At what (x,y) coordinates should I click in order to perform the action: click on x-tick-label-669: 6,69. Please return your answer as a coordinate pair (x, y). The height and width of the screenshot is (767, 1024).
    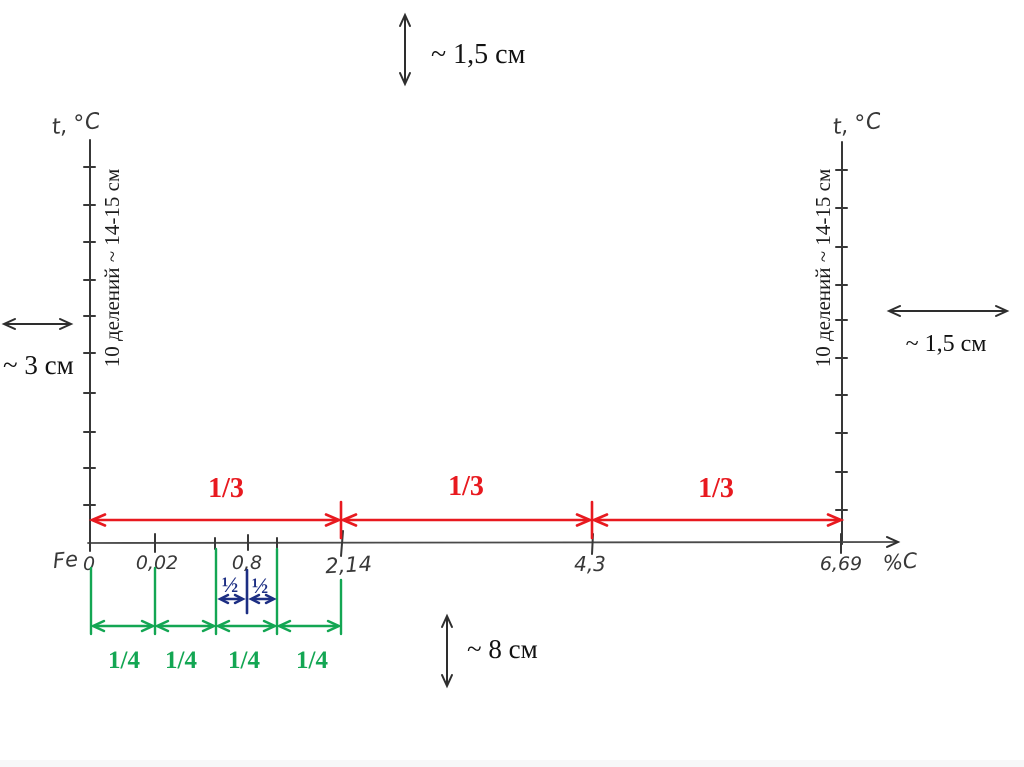
    Looking at the image, I should click on (841, 564).